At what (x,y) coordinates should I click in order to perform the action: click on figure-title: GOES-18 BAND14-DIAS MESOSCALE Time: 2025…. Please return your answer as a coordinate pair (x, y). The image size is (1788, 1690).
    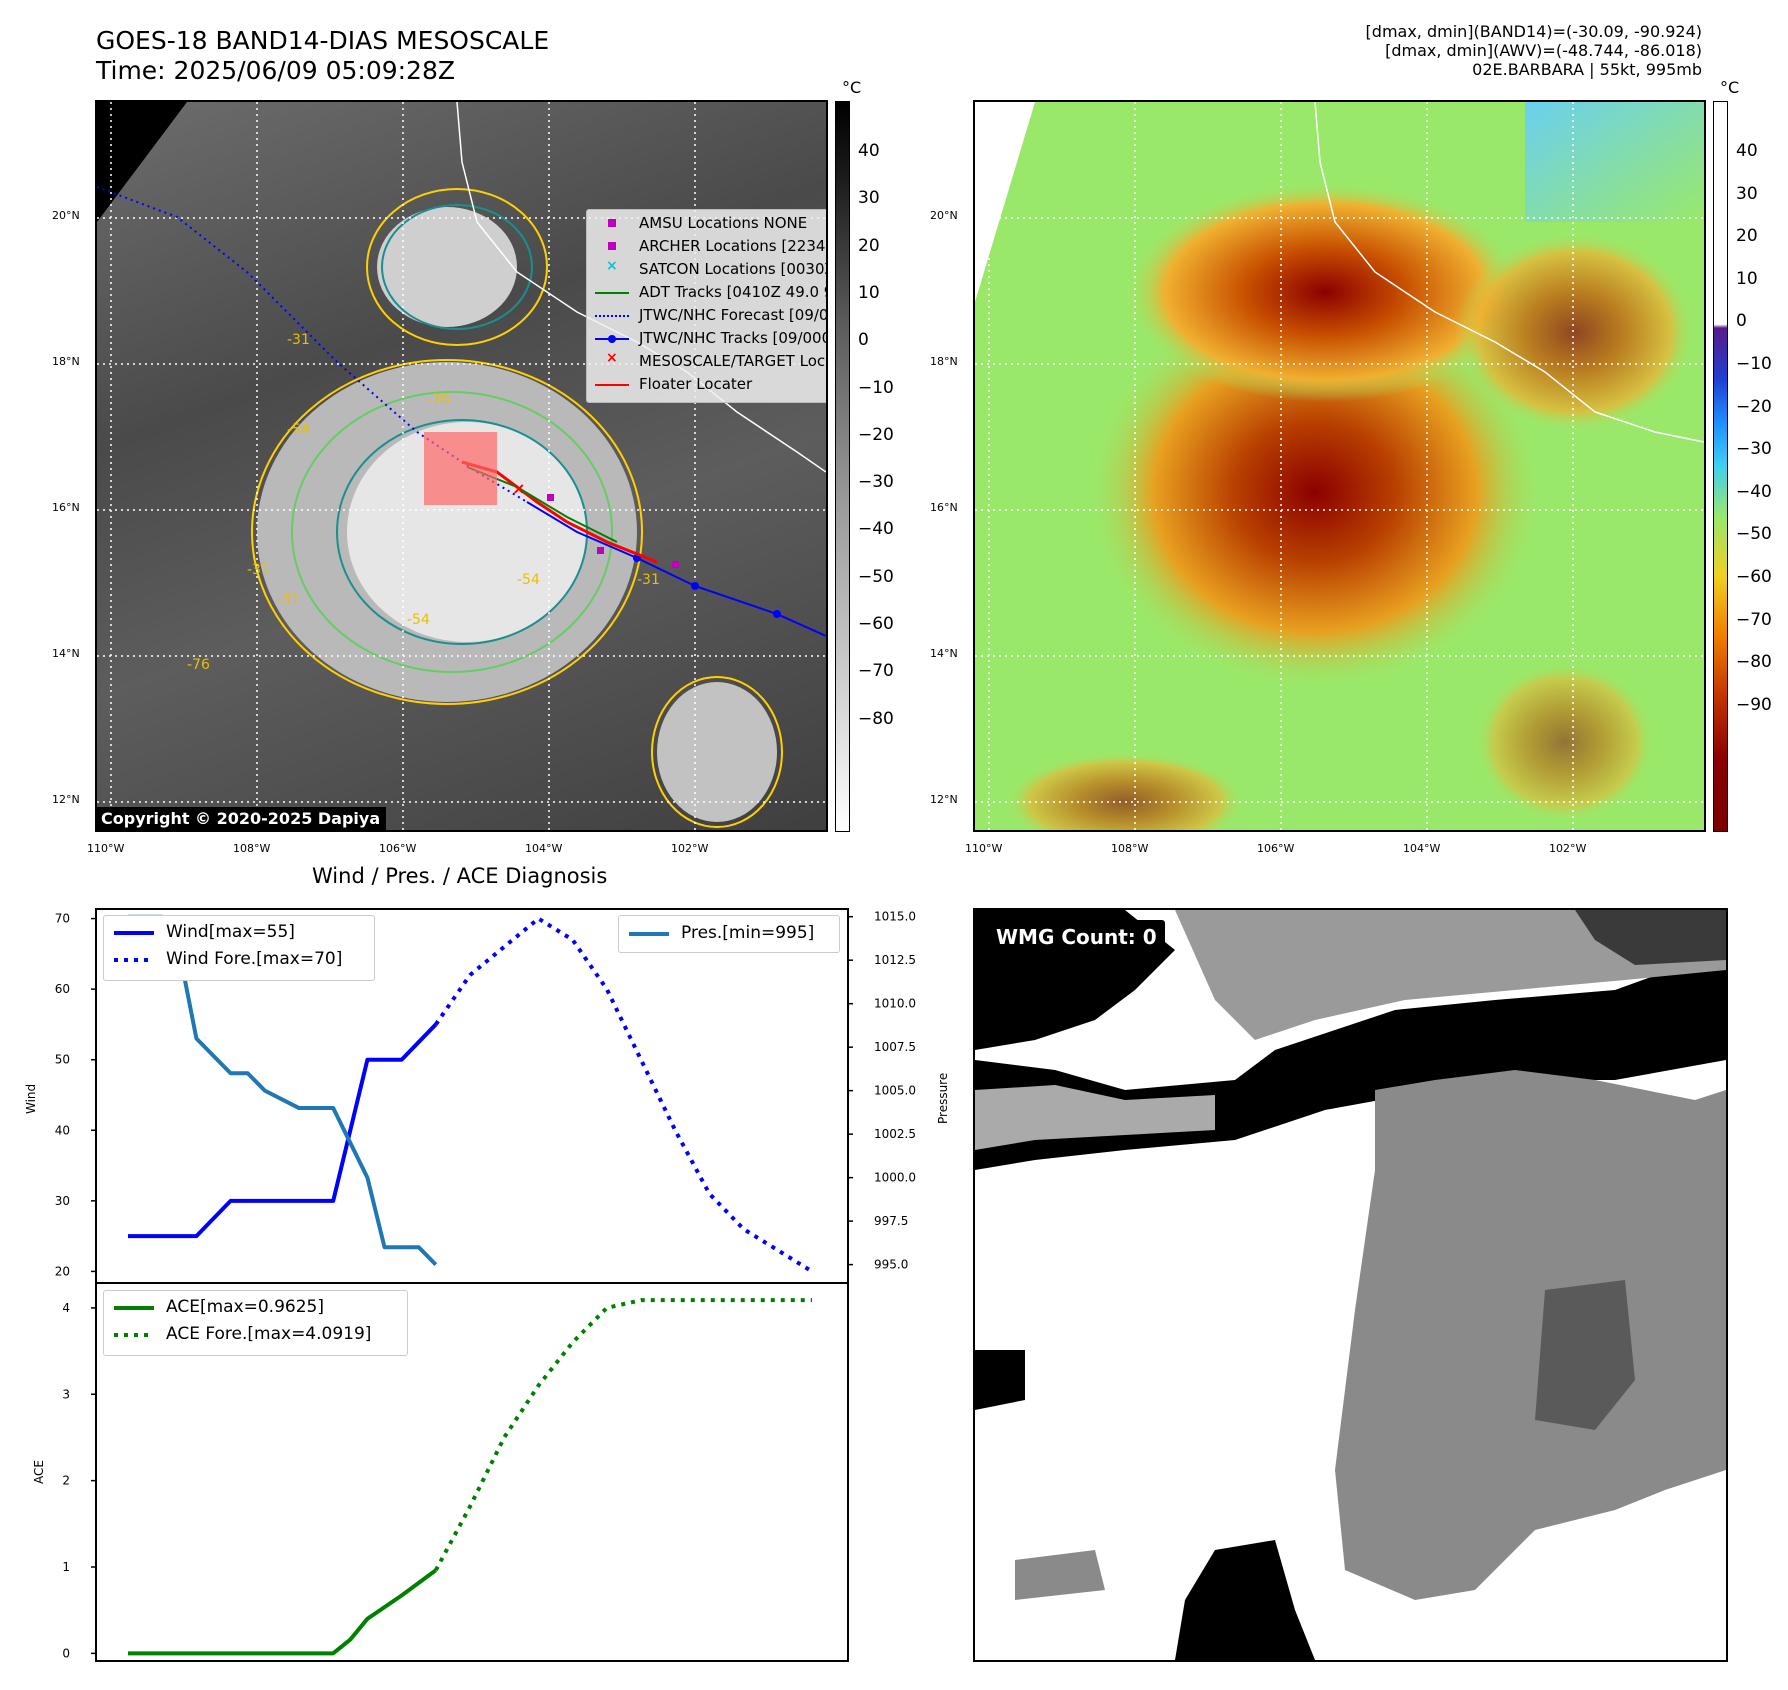
    Looking at the image, I should click on (322, 56).